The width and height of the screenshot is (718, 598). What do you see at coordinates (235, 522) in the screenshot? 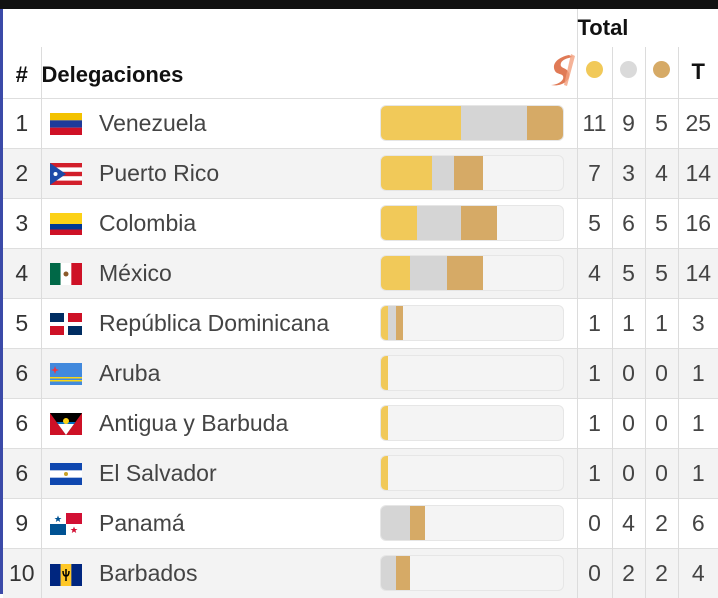
I see `country-name: Panamá` at bounding box center [235, 522].